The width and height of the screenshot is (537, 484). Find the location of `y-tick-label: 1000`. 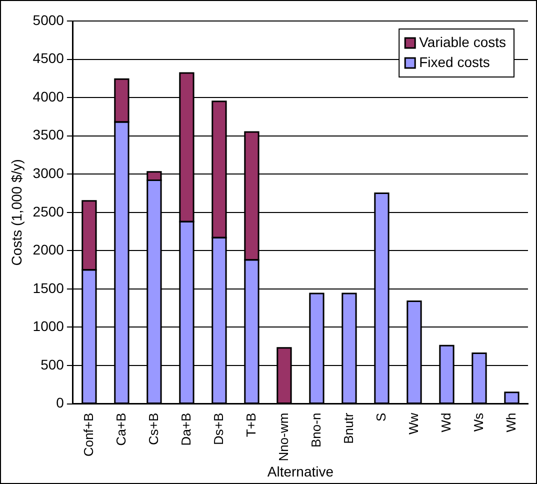

y-tick-label: 1000 is located at coordinates (48, 326).